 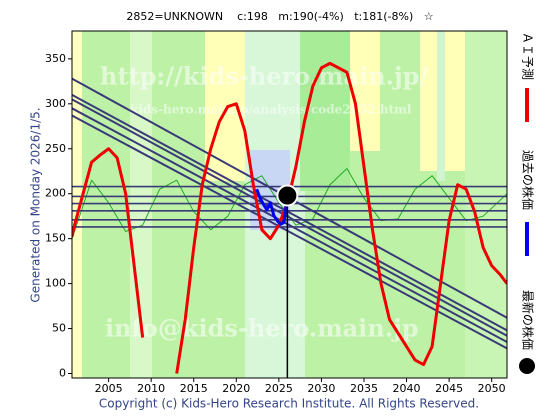 I want to click on x-tick-label: 2035, so click(x=364, y=388).